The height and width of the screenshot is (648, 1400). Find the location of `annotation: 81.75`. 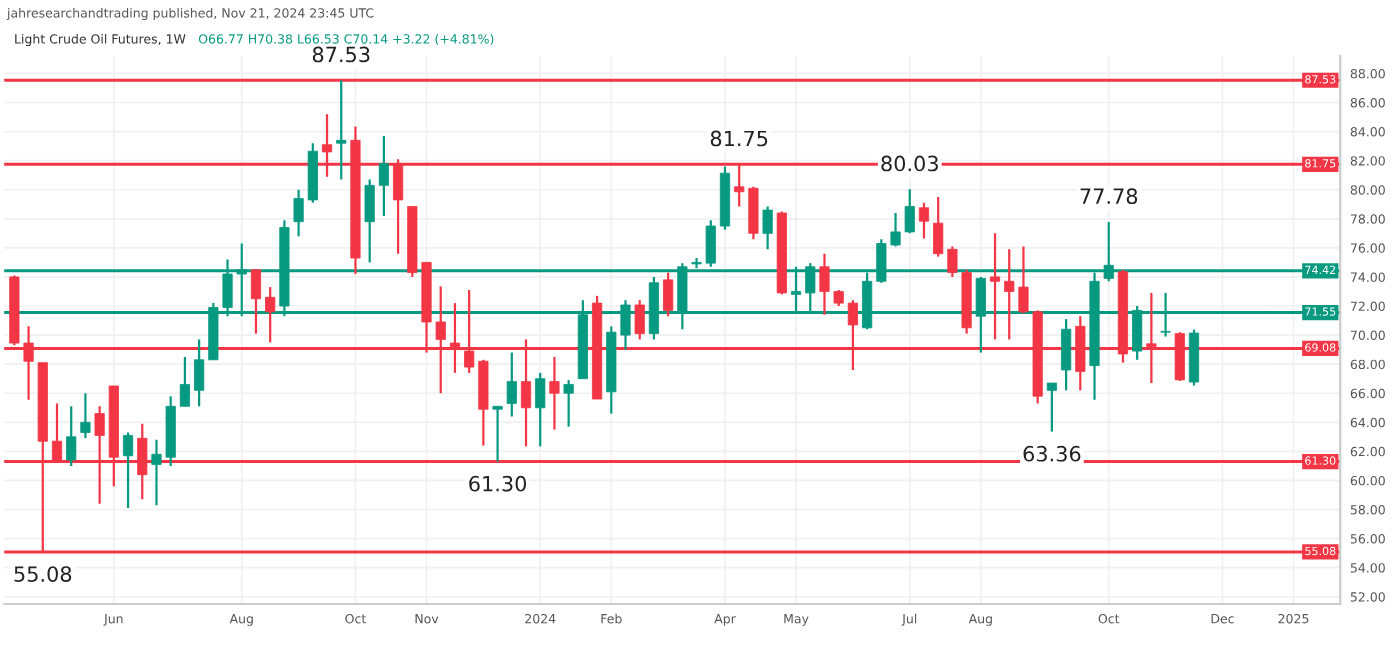

annotation: 81.75 is located at coordinates (739, 138).